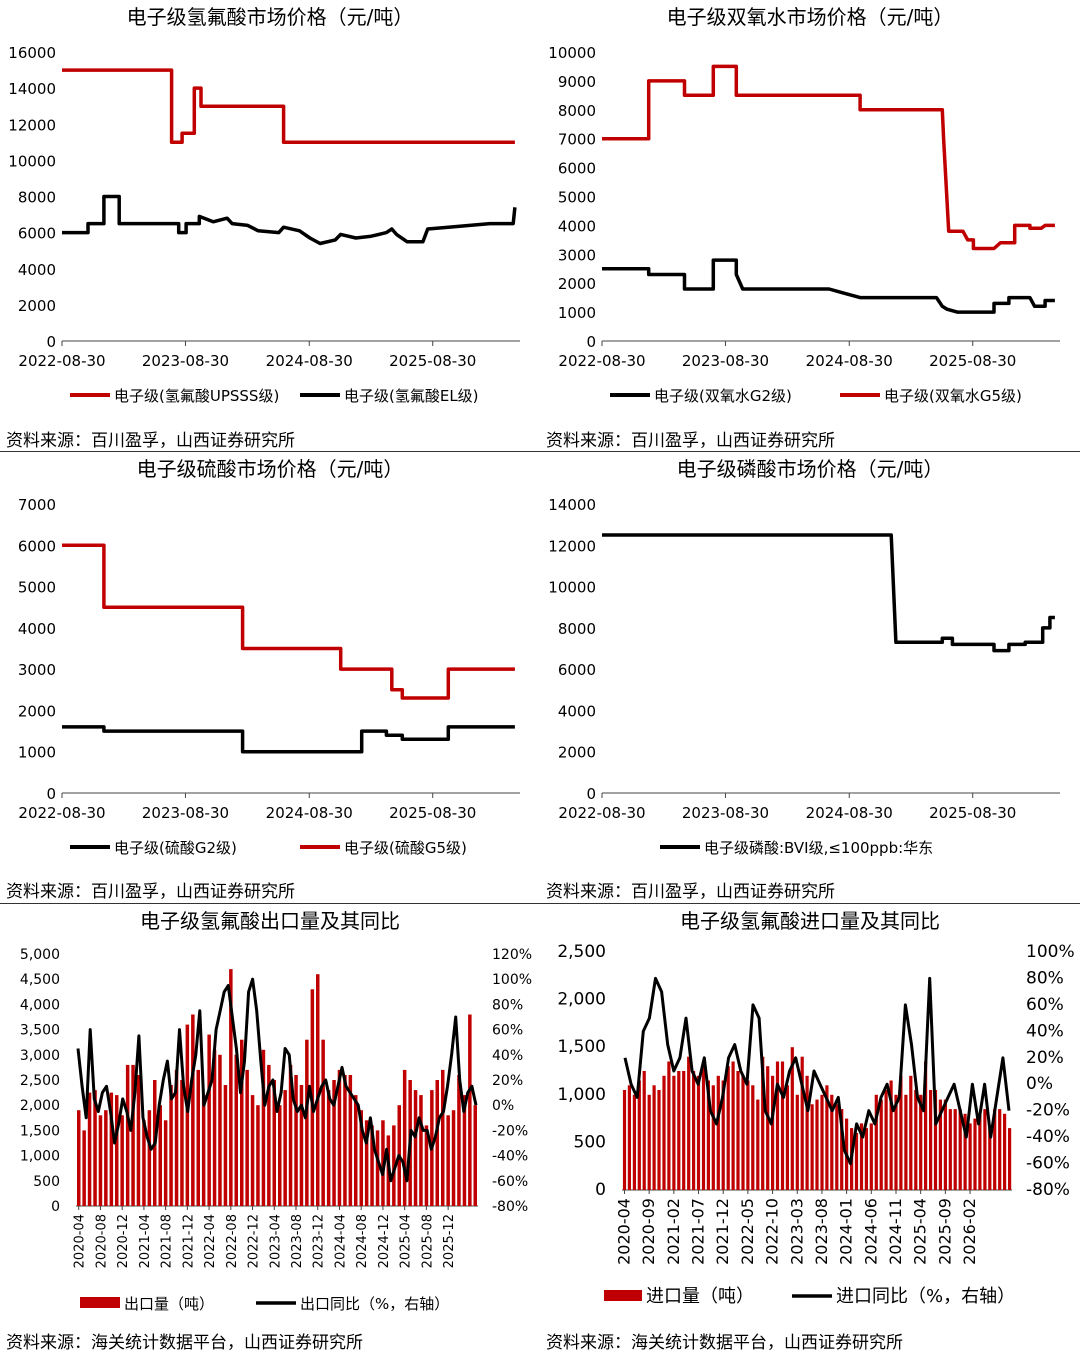  Describe the element at coordinates (340, 1241) in the screenshot. I see `x-tick-label: 2024-04` at that location.